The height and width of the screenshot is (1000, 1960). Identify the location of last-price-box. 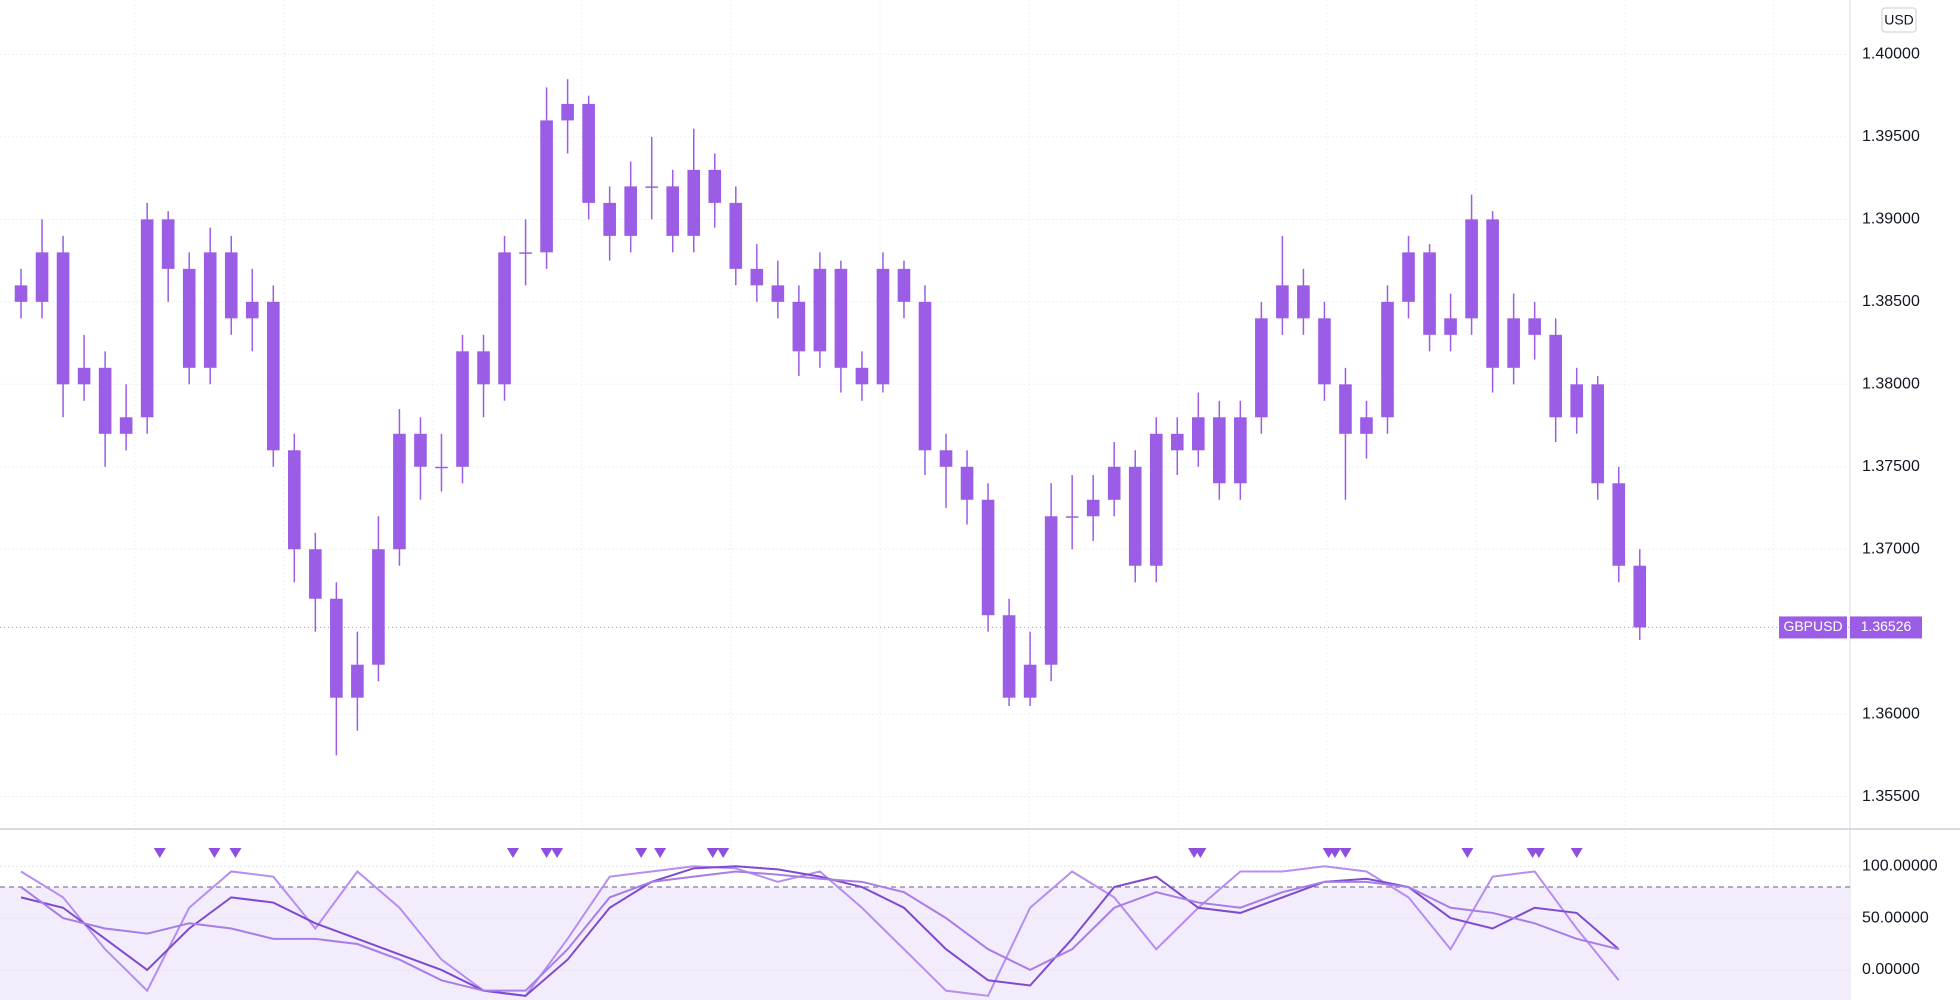
(1886, 627).